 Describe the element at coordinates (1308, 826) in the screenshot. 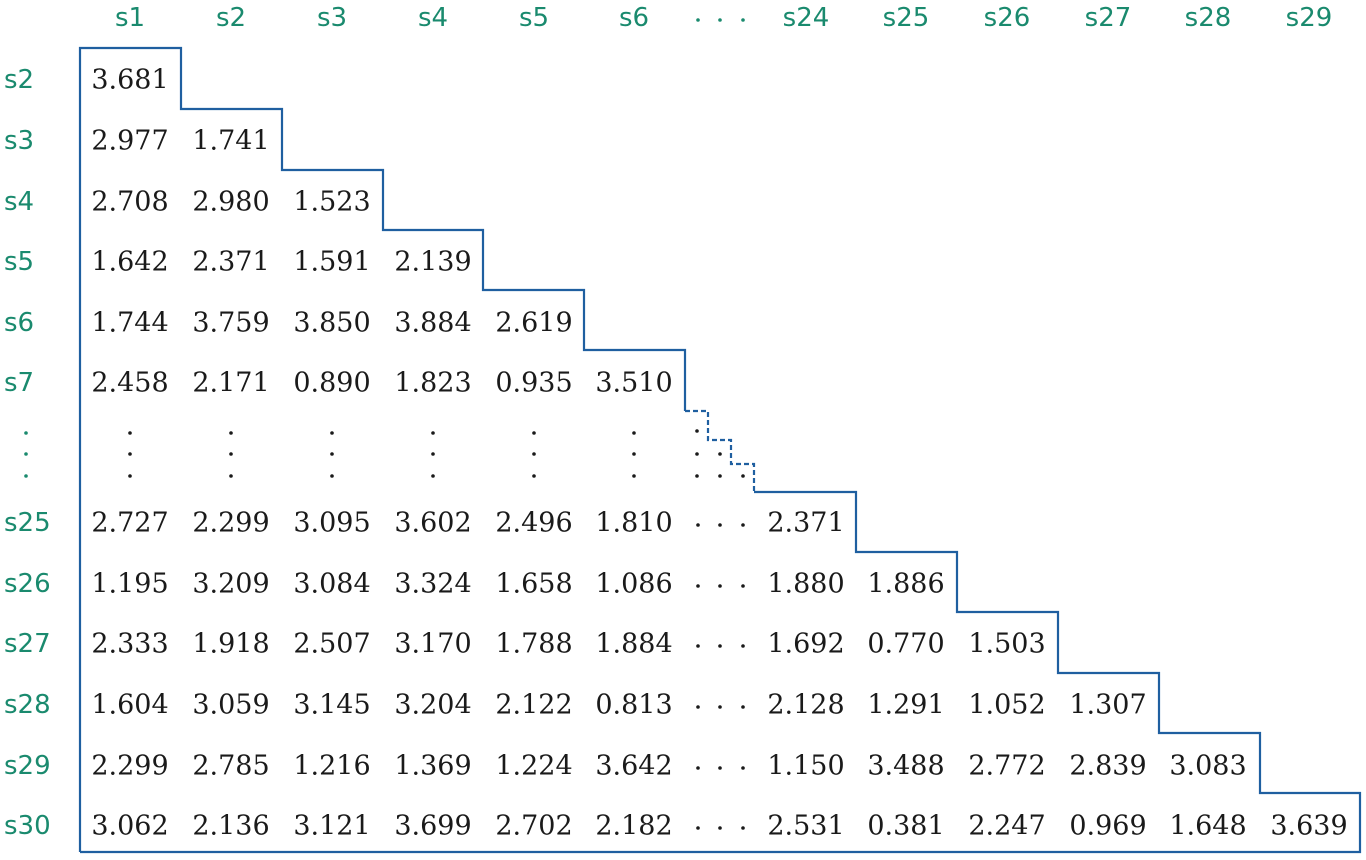

I see `matrix-cell: 3.639` at that location.